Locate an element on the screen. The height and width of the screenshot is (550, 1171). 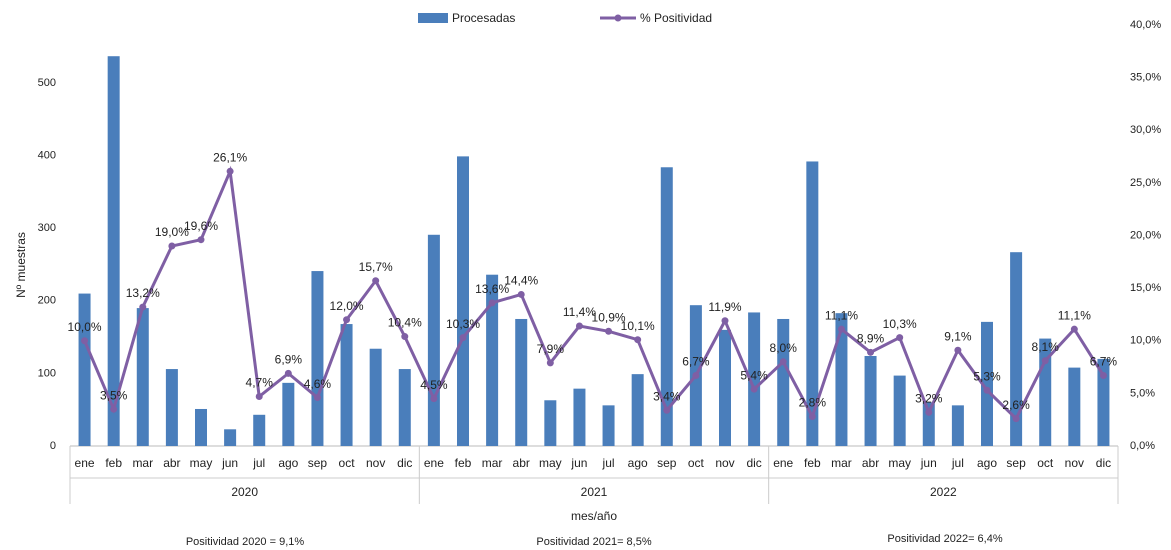
data-label: 5,4% is located at coordinates (754, 375).